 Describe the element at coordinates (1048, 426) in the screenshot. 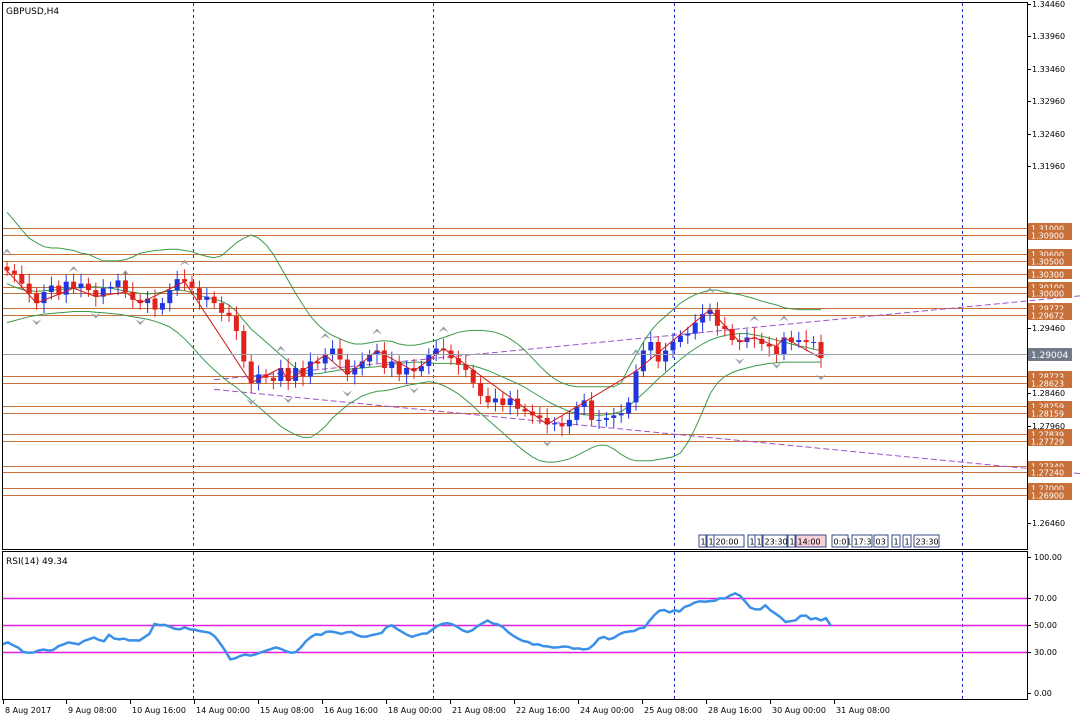

I see `price-tick-label: 1.27960` at that location.